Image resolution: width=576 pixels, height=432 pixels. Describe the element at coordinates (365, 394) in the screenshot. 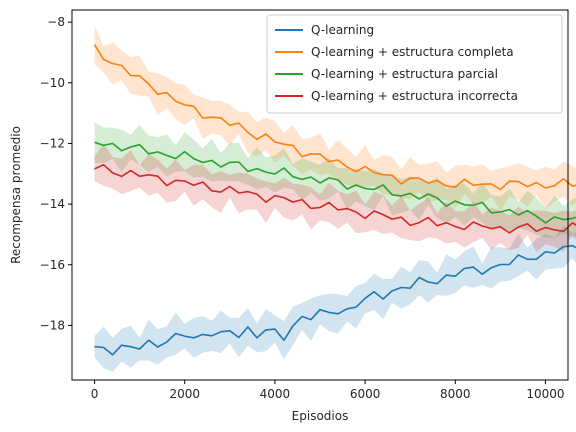

I see `x-tick-label: 6000` at that location.